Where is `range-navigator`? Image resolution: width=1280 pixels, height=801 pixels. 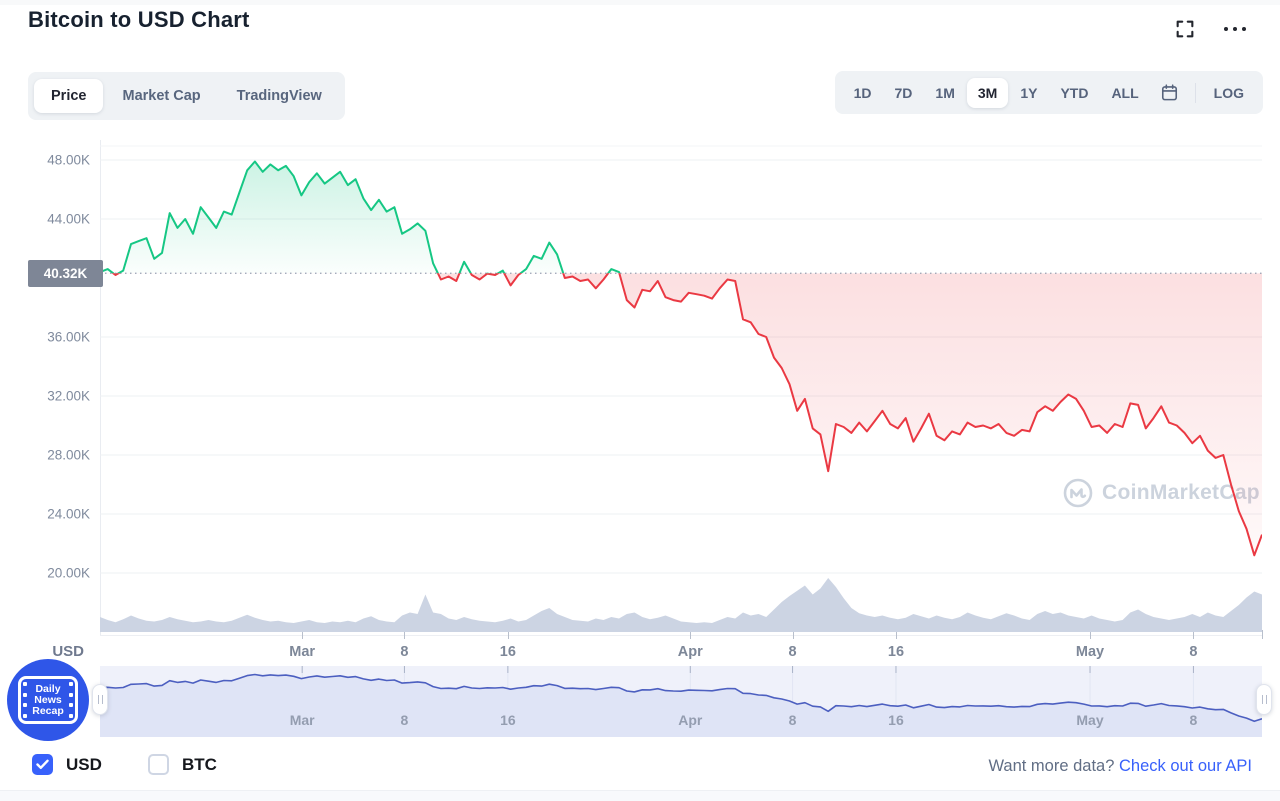 range-navigator is located at coordinates (681, 701).